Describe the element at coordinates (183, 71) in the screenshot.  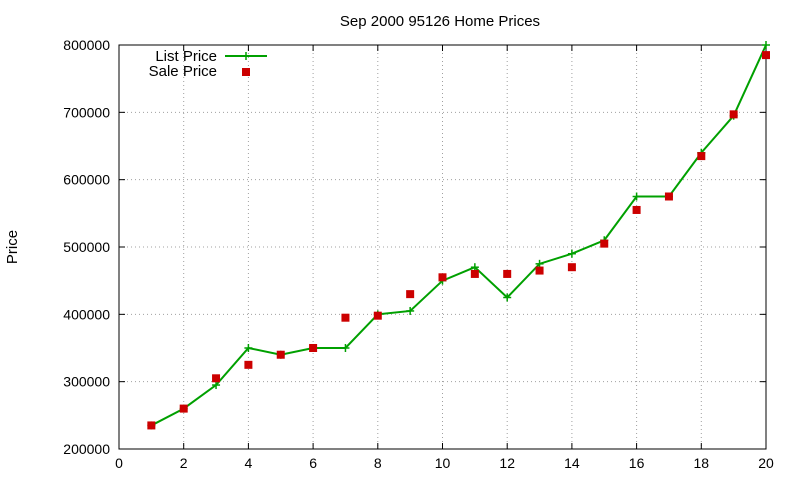
I see `legend-label-sale-price: Sale Price` at that location.